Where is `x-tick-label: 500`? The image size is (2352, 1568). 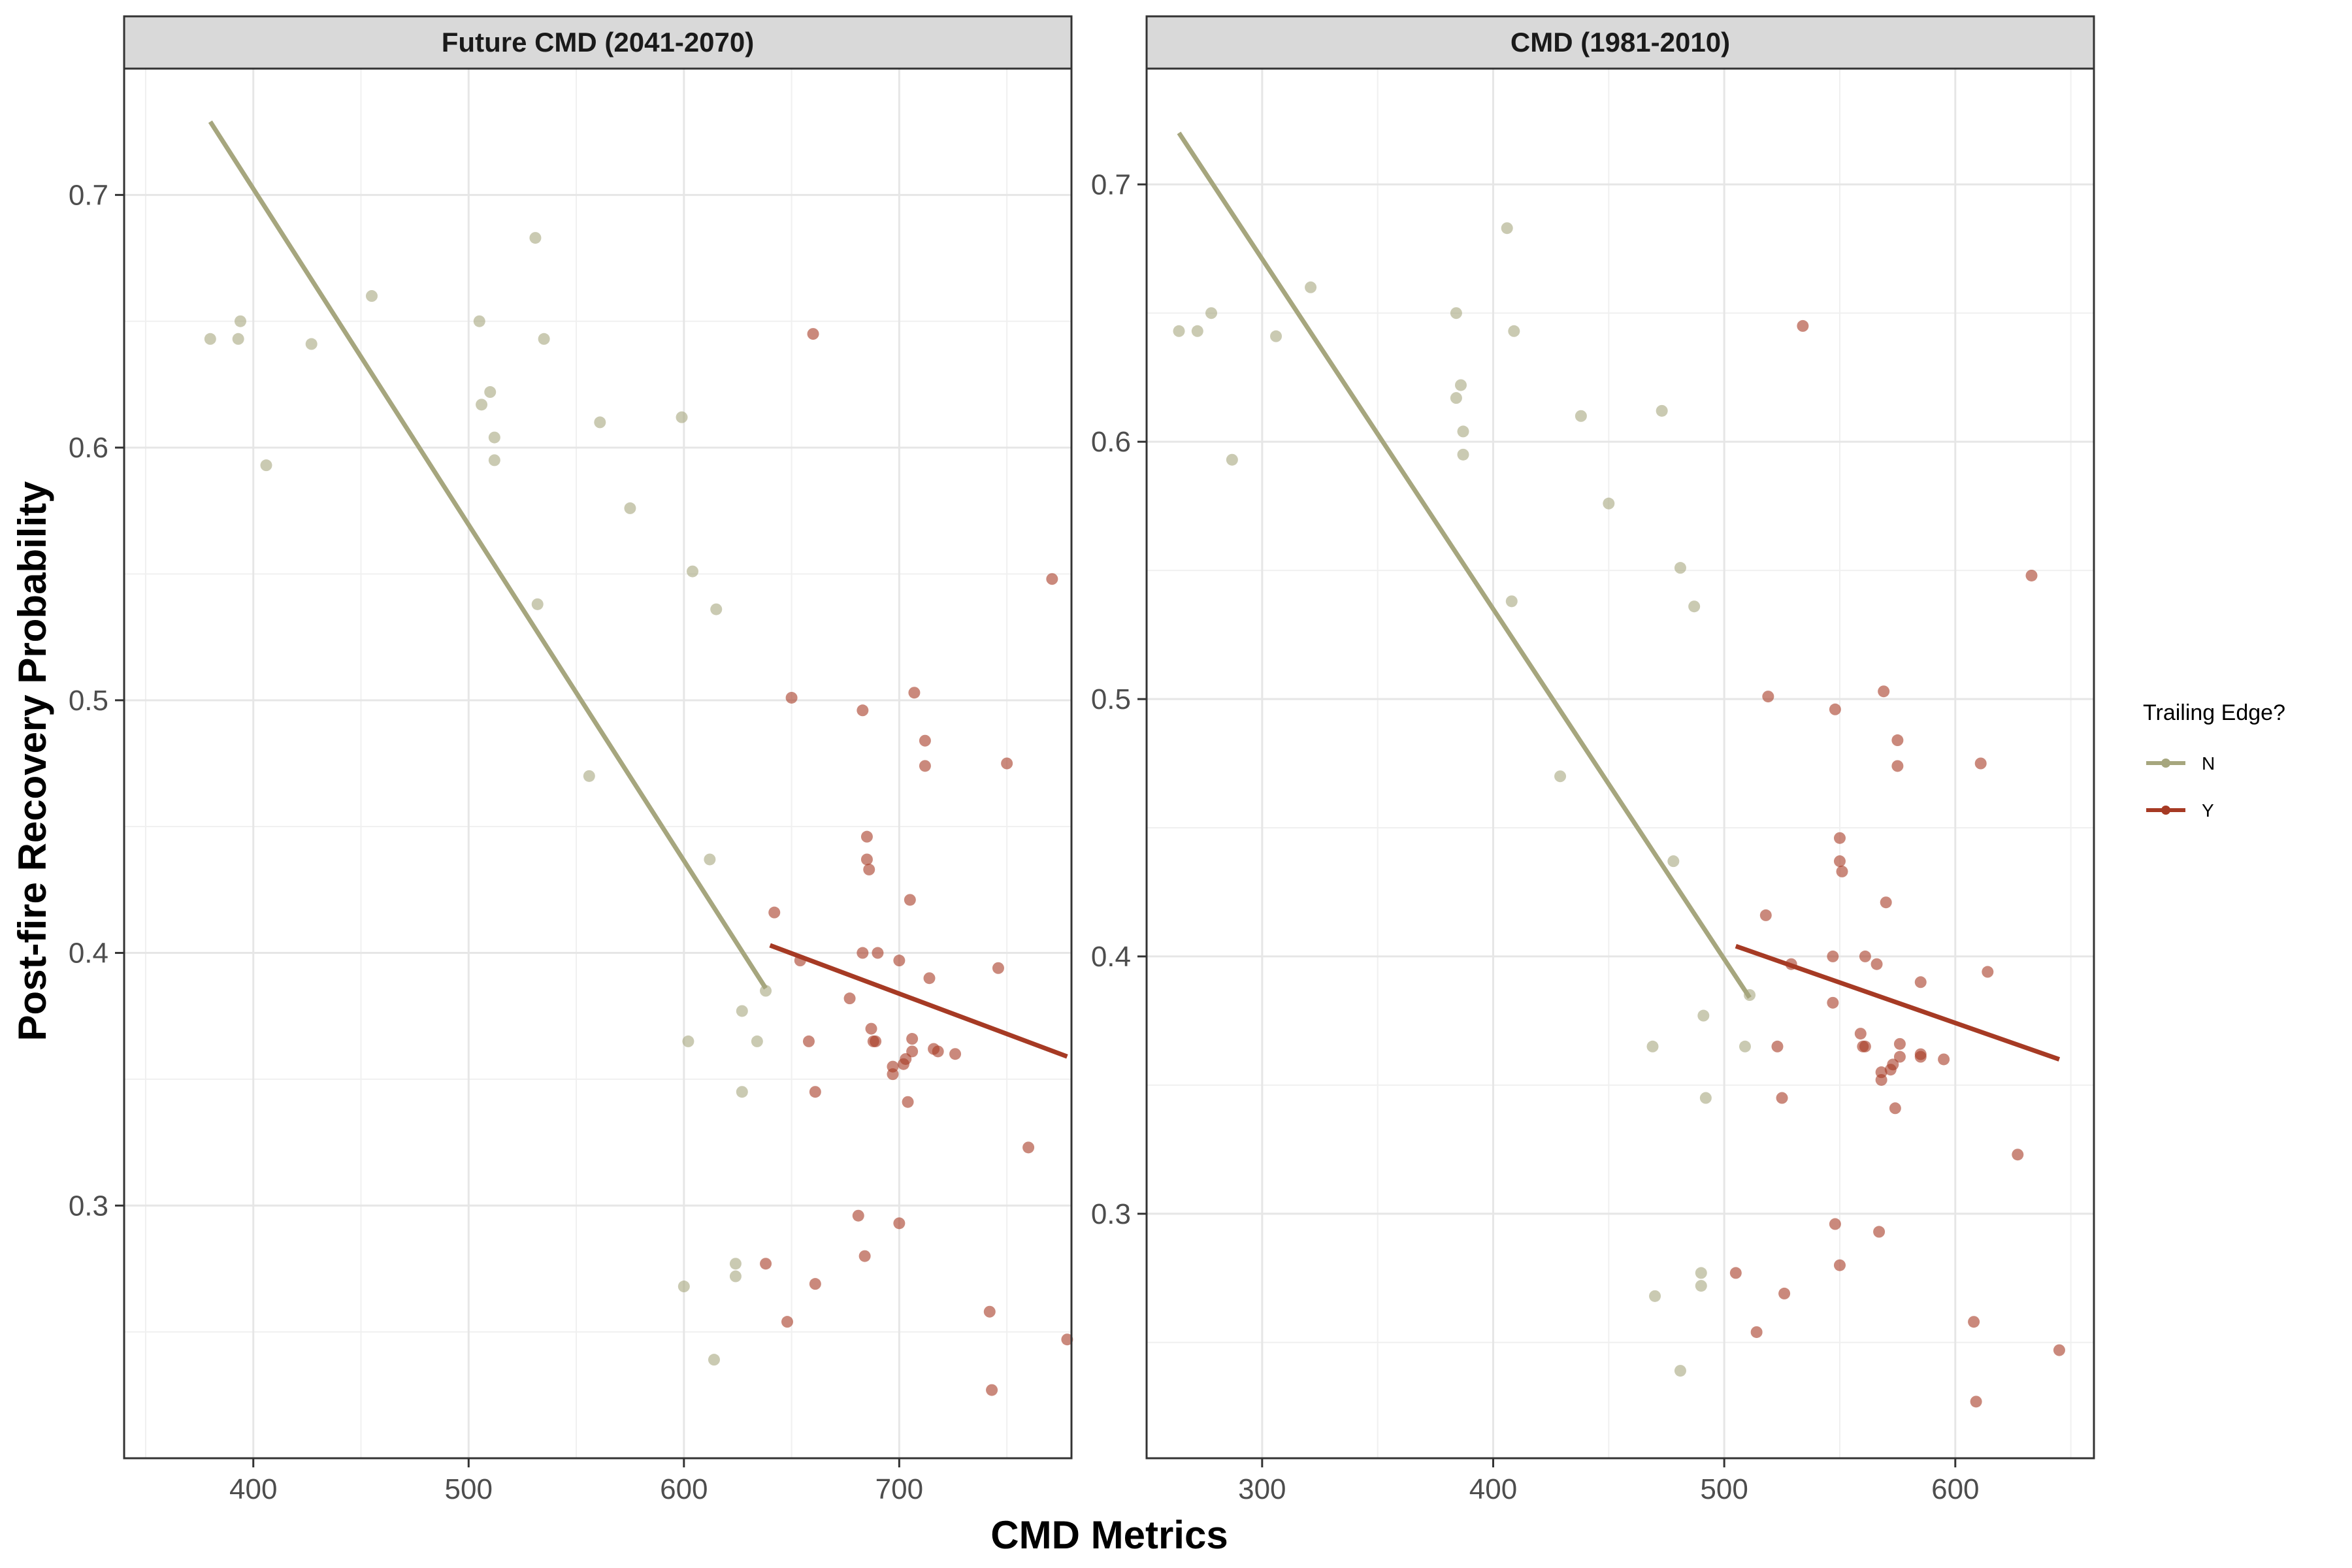
x-tick-label: 500 is located at coordinates (469, 1489).